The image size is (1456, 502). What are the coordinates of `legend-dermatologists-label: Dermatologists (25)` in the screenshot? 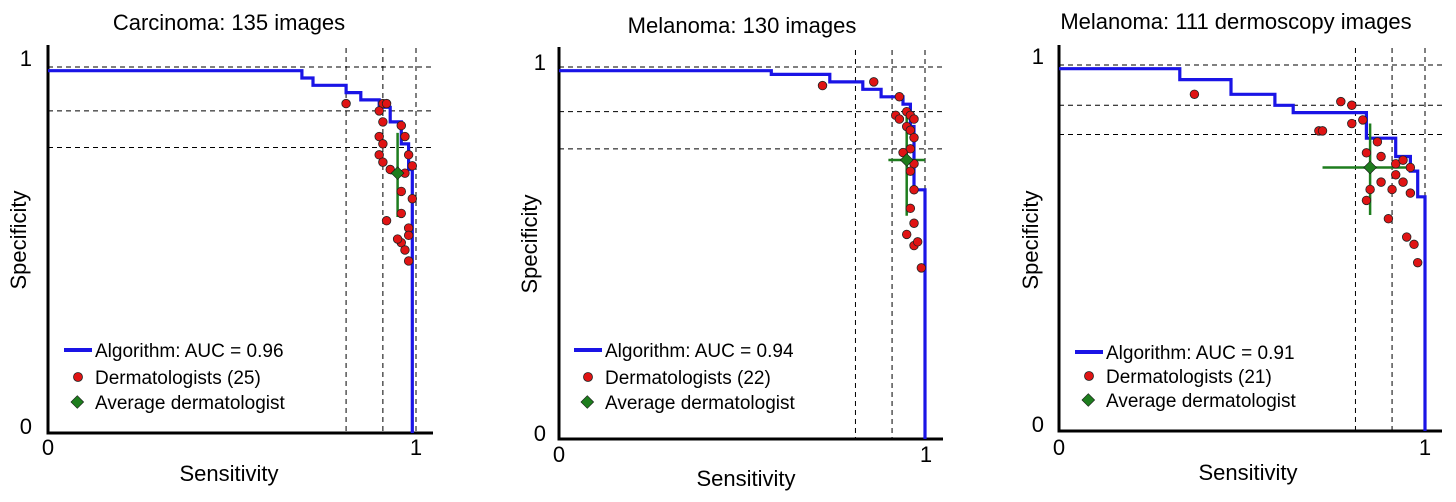 It's located at (178, 378).